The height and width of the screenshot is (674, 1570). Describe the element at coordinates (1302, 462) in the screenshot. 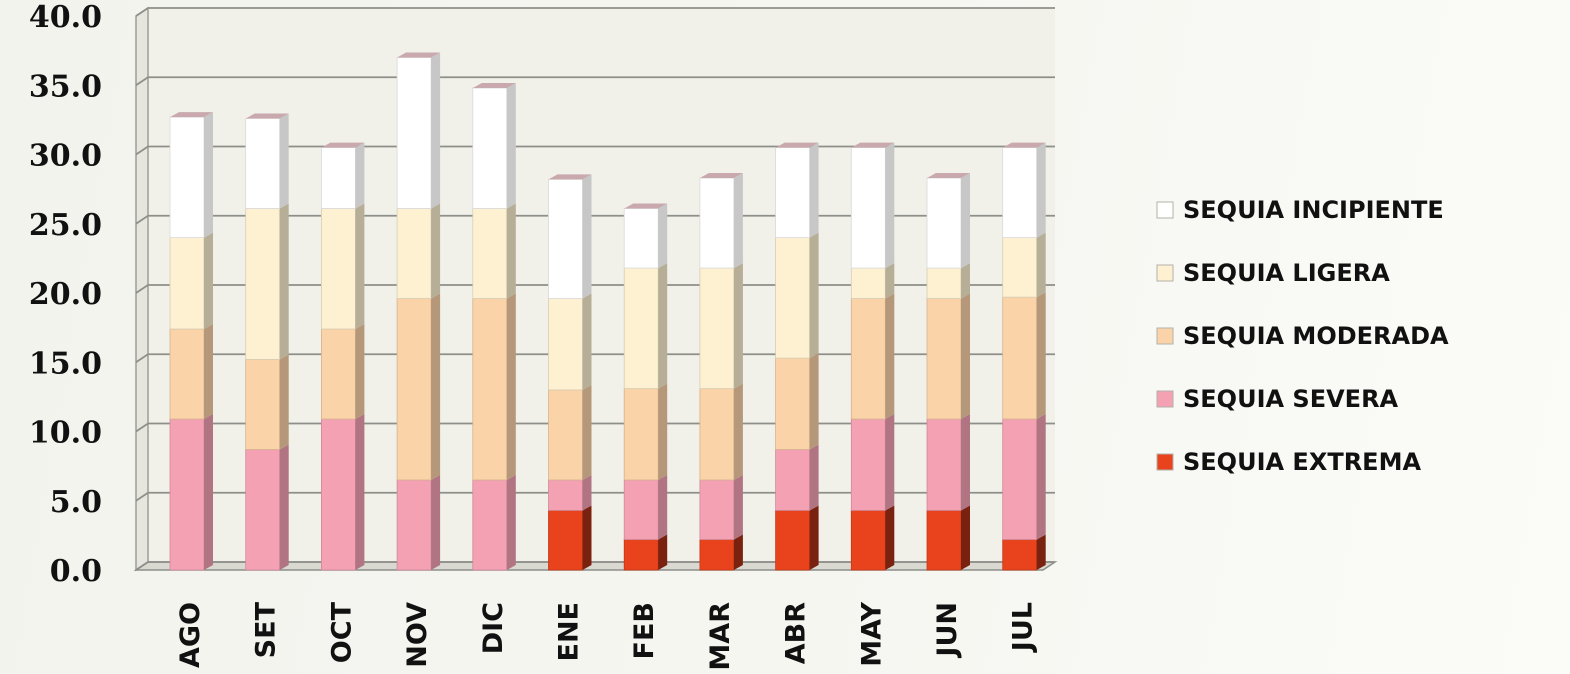

I see `legend-item-label: SEQUIA EXTREMA` at that location.